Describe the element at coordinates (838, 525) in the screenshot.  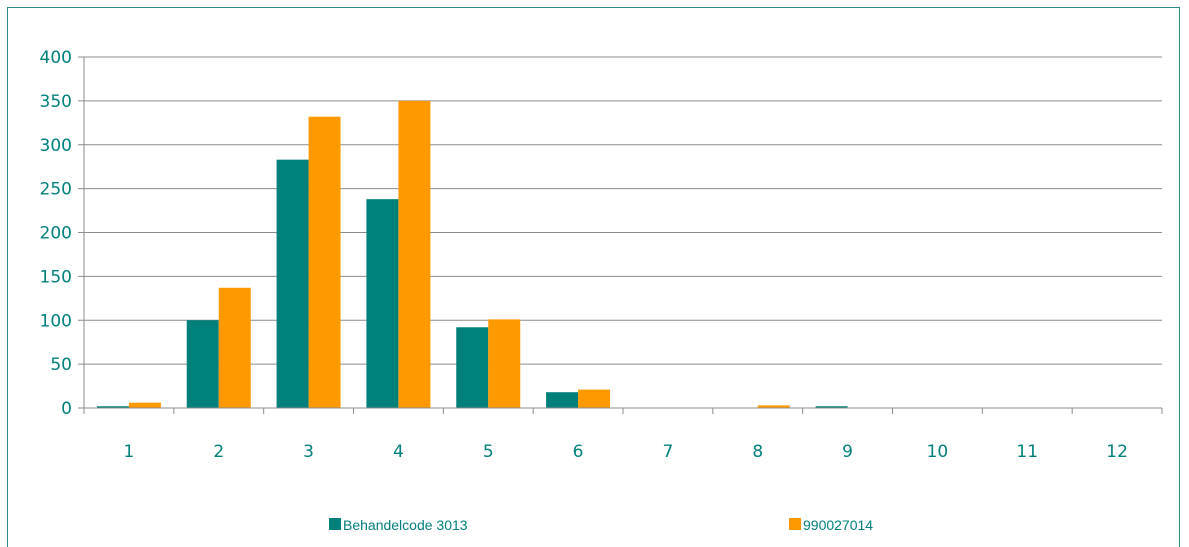
I see `legend-label: 990027014` at that location.